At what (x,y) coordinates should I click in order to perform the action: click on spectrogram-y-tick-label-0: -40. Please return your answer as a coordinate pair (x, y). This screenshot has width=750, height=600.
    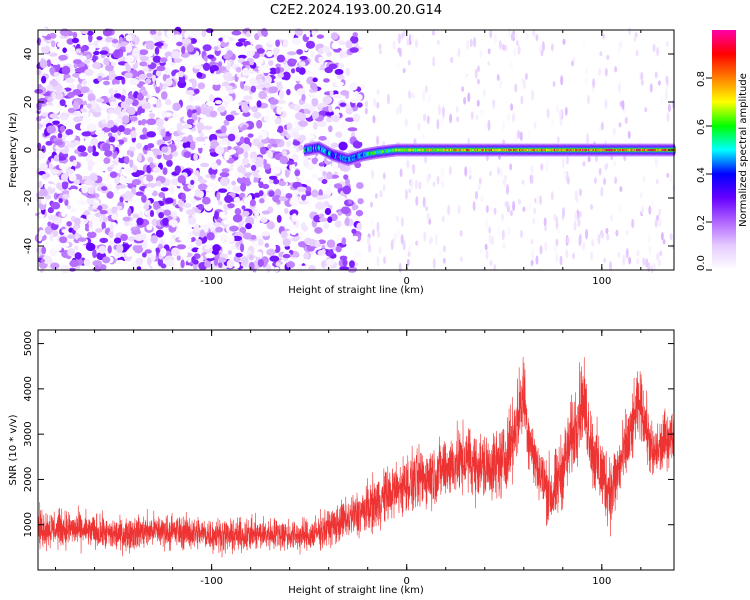
    Looking at the image, I should click on (28, 246).